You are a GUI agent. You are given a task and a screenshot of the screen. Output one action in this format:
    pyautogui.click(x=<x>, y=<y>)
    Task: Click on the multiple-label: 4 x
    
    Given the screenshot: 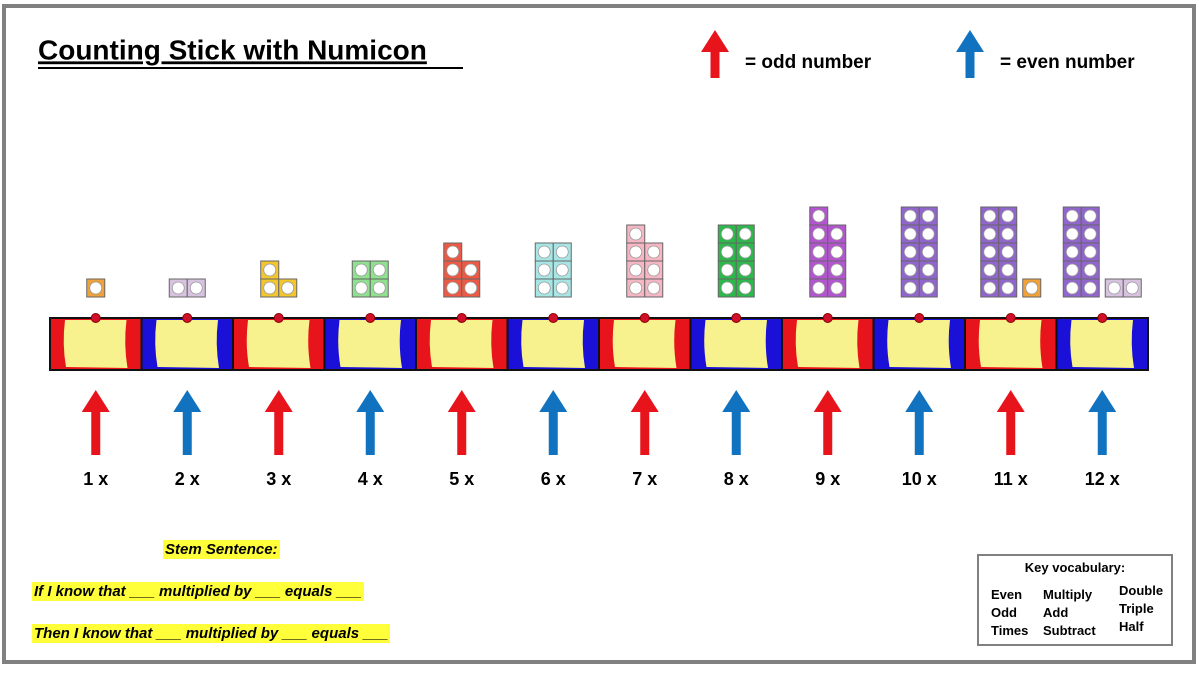 What is the action you would take?
    pyautogui.click(x=370, y=479)
    